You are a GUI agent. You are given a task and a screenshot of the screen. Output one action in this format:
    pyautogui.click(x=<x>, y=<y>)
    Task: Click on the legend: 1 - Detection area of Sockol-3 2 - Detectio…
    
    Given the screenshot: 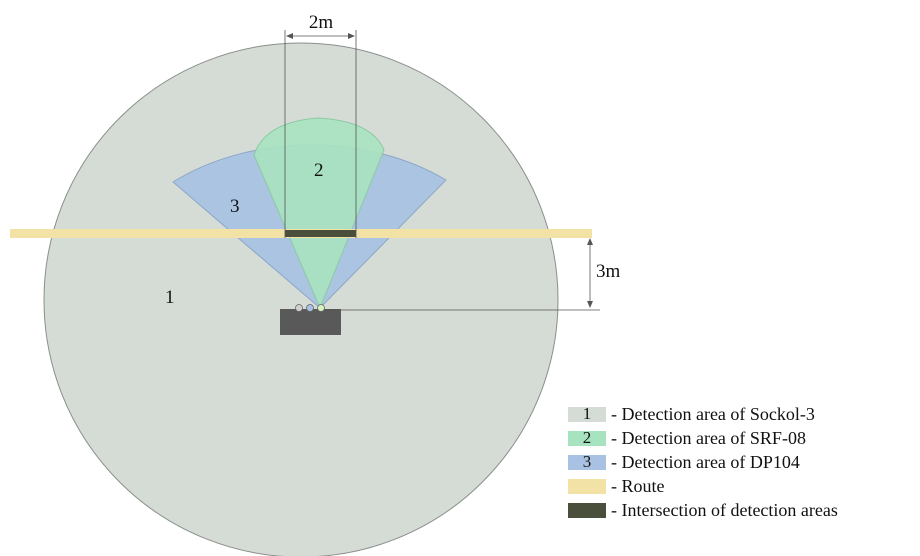 What is the action you would take?
    pyautogui.click(x=743, y=462)
    